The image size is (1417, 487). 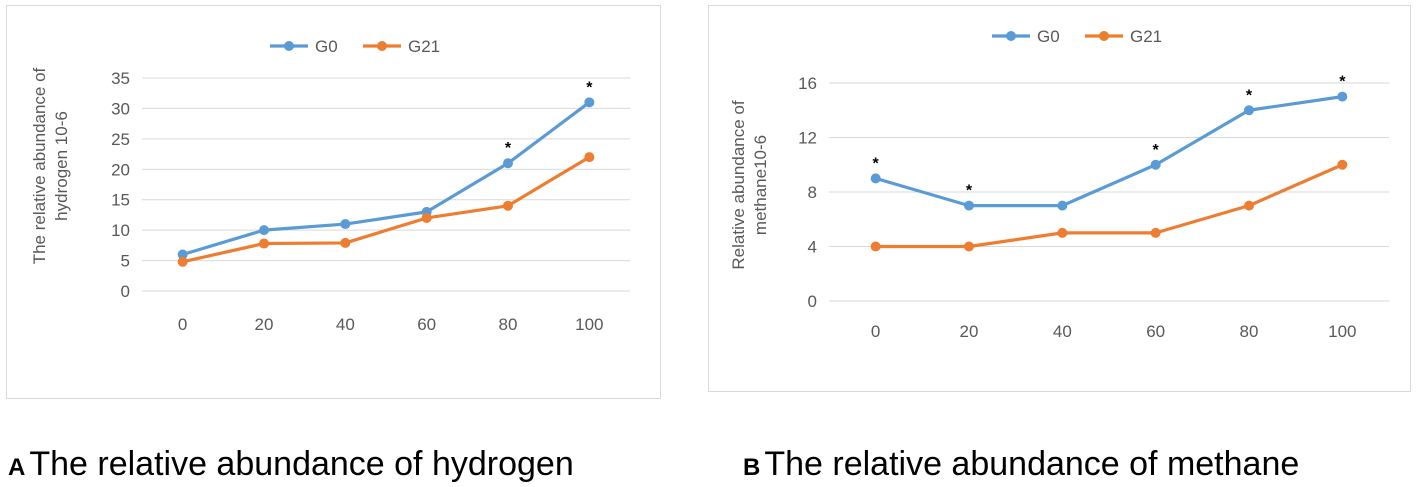 I want to click on y-tick-label-35: 35, so click(x=120, y=78).